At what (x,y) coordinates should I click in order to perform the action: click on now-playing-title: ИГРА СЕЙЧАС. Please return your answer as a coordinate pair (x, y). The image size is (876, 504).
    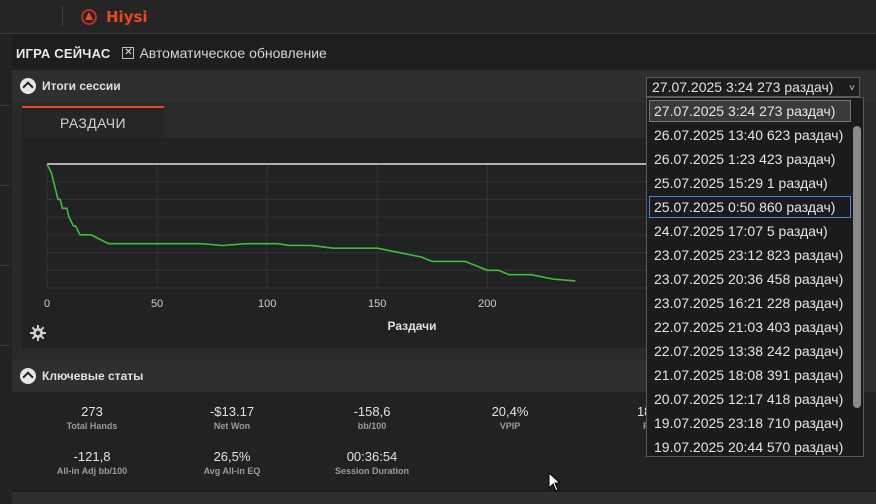
    Looking at the image, I should click on (63, 53).